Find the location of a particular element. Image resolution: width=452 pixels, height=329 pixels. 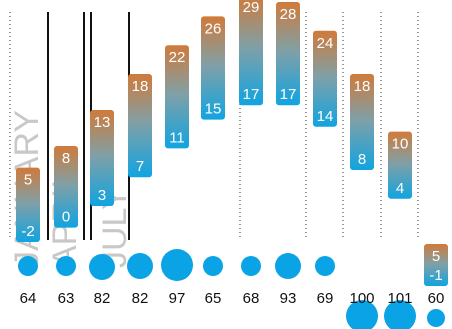

low-value-label: 14 is located at coordinates (325, 116).